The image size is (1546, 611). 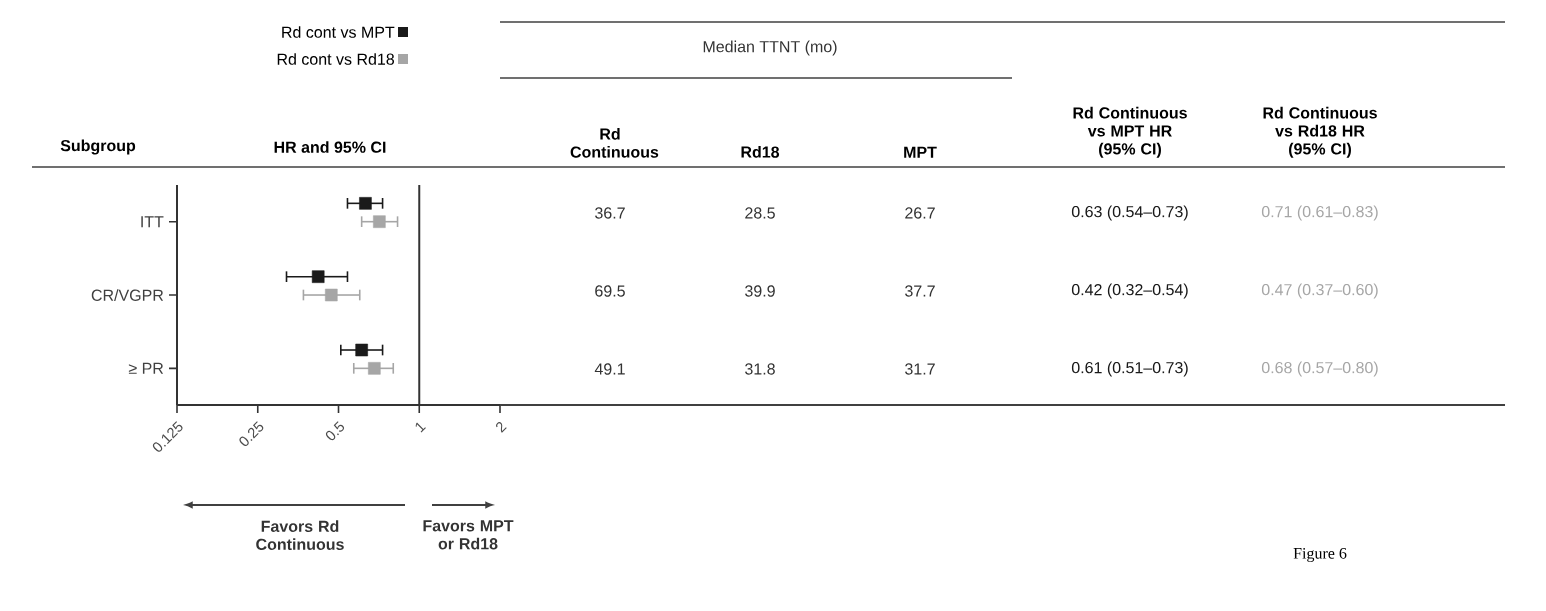 What do you see at coordinates (610, 291) in the screenshot?
I see `text: 69.5` at bounding box center [610, 291].